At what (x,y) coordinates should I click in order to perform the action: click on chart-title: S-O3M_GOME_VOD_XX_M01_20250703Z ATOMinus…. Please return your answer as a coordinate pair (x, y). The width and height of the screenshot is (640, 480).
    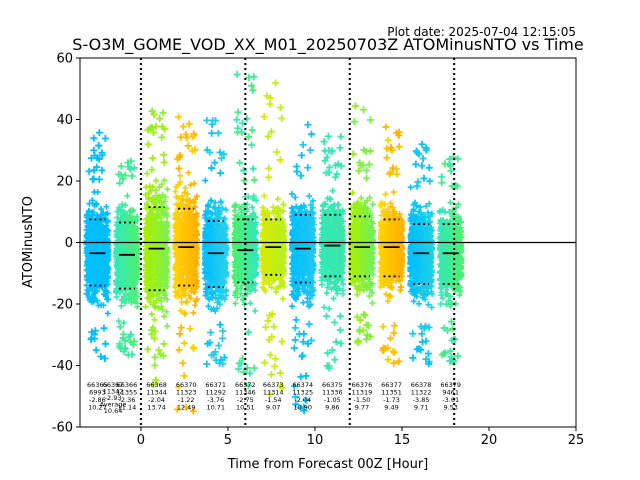
    Looking at the image, I should click on (327, 45).